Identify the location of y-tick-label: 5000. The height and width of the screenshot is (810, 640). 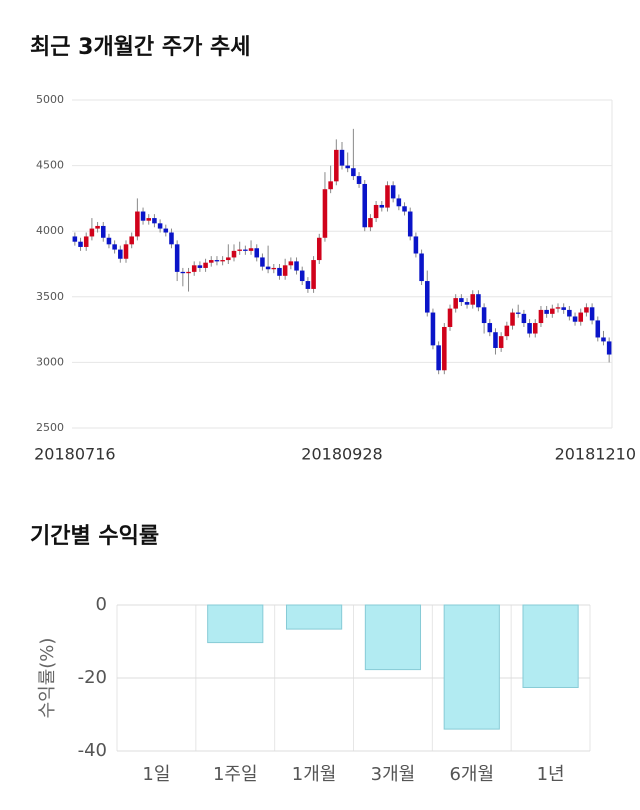
(50, 99).